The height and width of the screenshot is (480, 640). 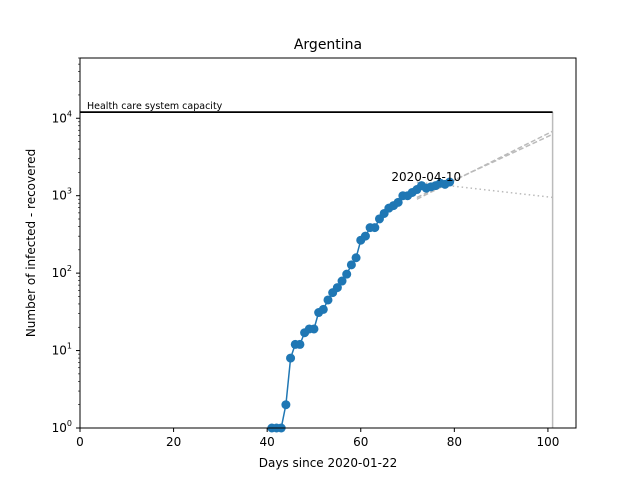 I want to click on chart-title: Argentina, so click(x=328, y=45).